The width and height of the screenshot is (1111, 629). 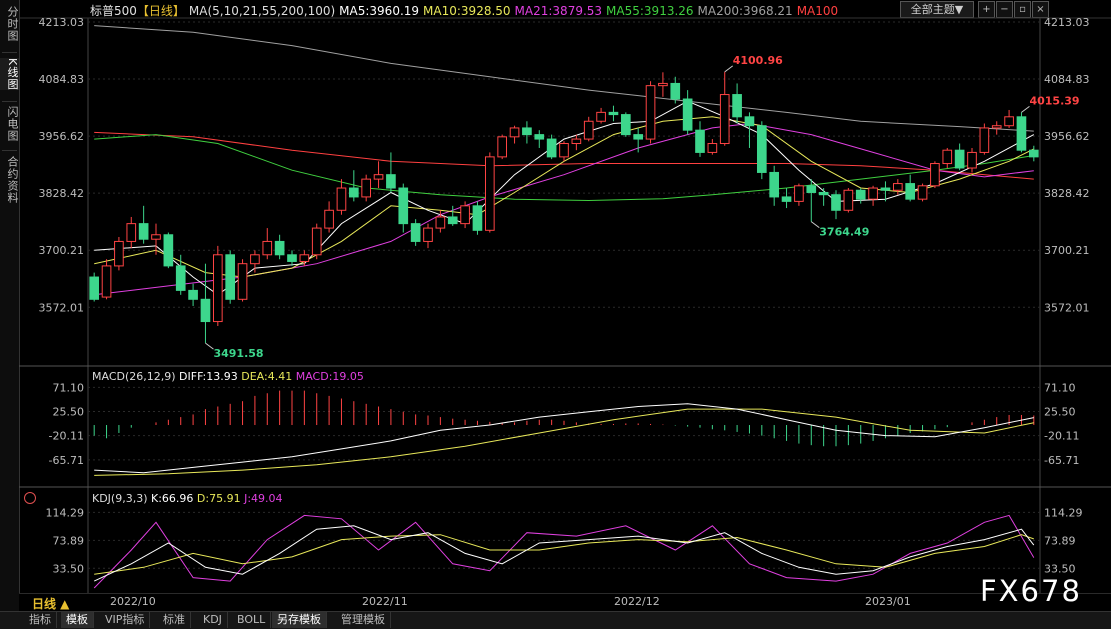 What do you see at coordinates (238, 353) in the screenshot?
I see `low-price-label: 3491.58` at bounding box center [238, 353].